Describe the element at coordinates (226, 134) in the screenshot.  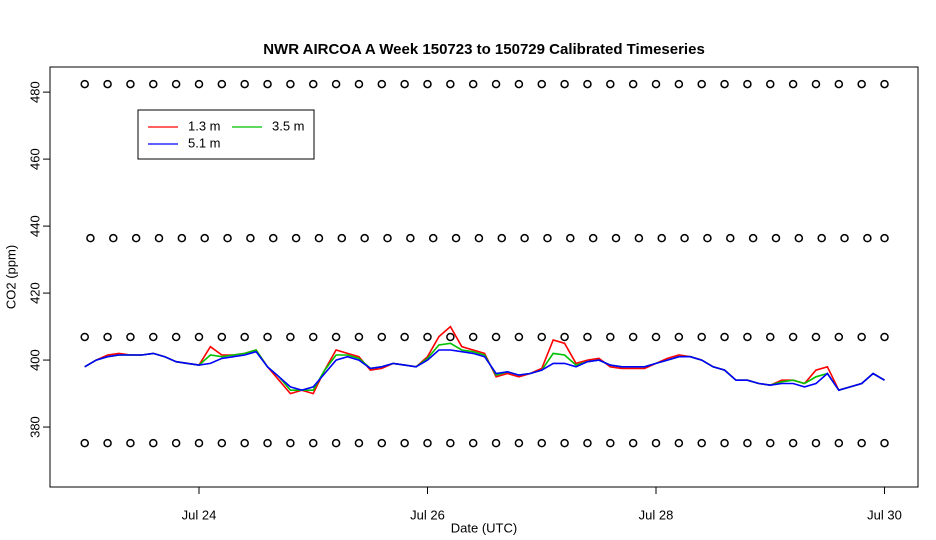
I see `legend-box` at that location.